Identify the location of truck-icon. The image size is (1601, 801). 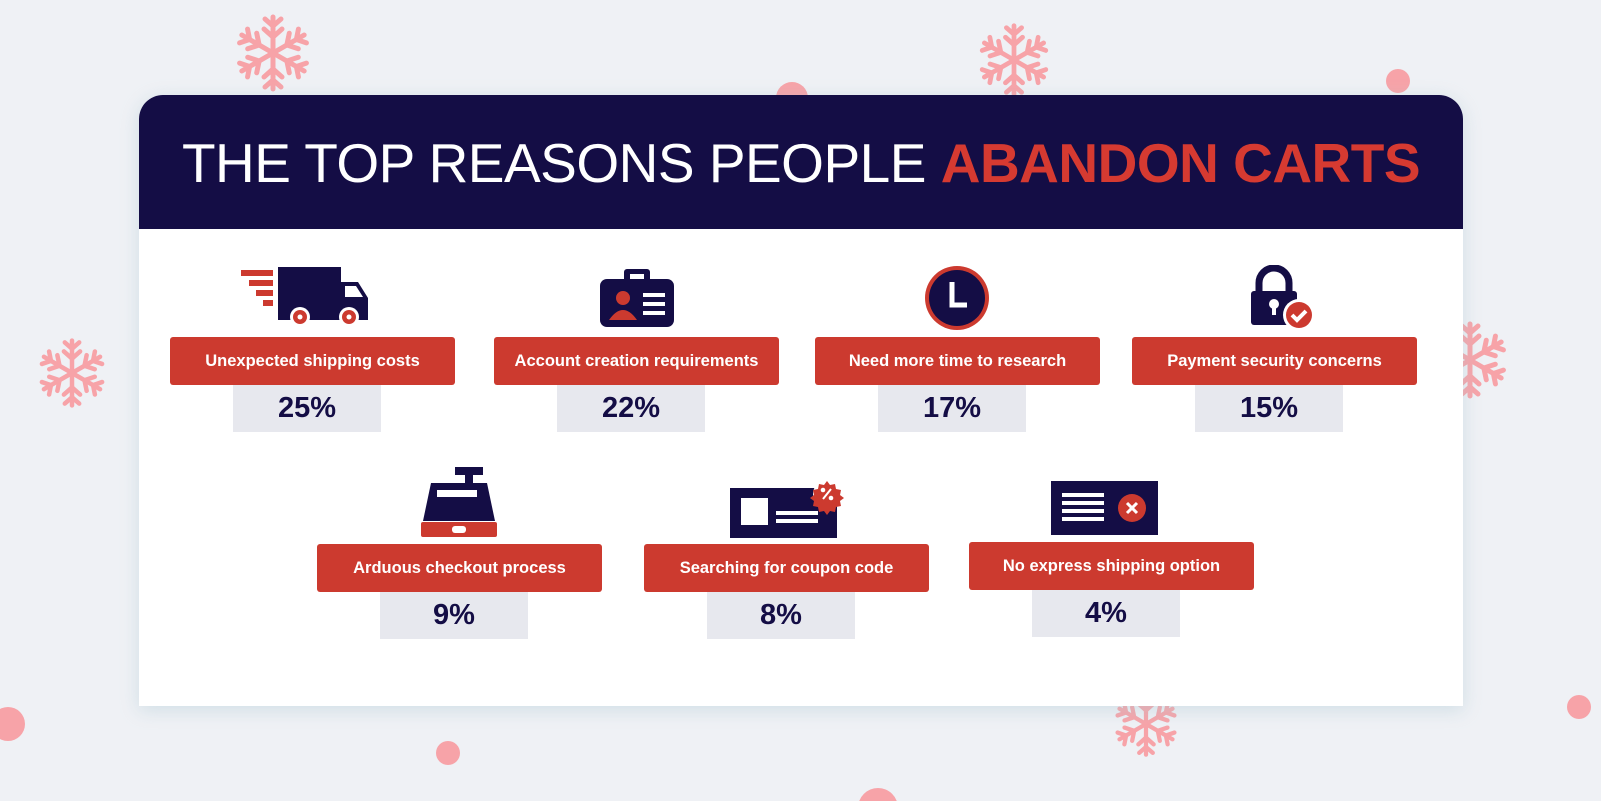
(304, 297).